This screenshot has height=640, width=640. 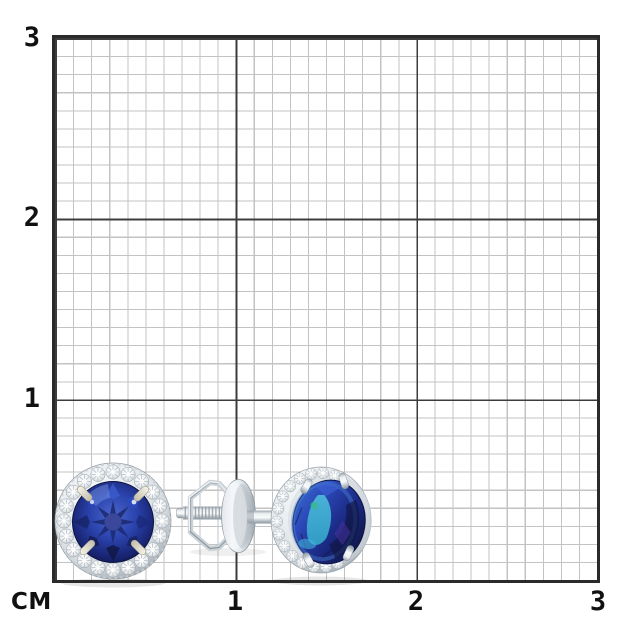 What do you see at coordinates (31, 217) in the screenshot?
I see `y-axis-tick-2: 2` at bounding box center [31, 217].